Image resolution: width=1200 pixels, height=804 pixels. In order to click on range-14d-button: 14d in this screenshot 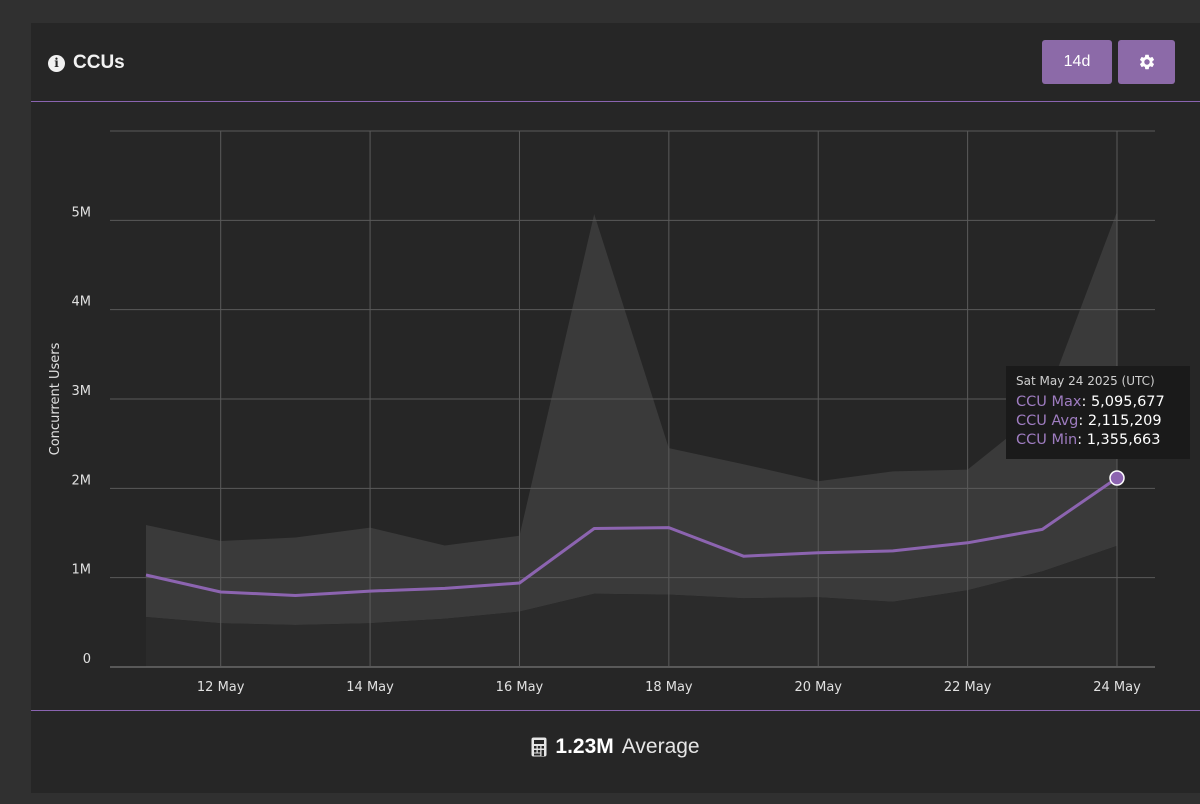, I will do `click(1077, 62)`.